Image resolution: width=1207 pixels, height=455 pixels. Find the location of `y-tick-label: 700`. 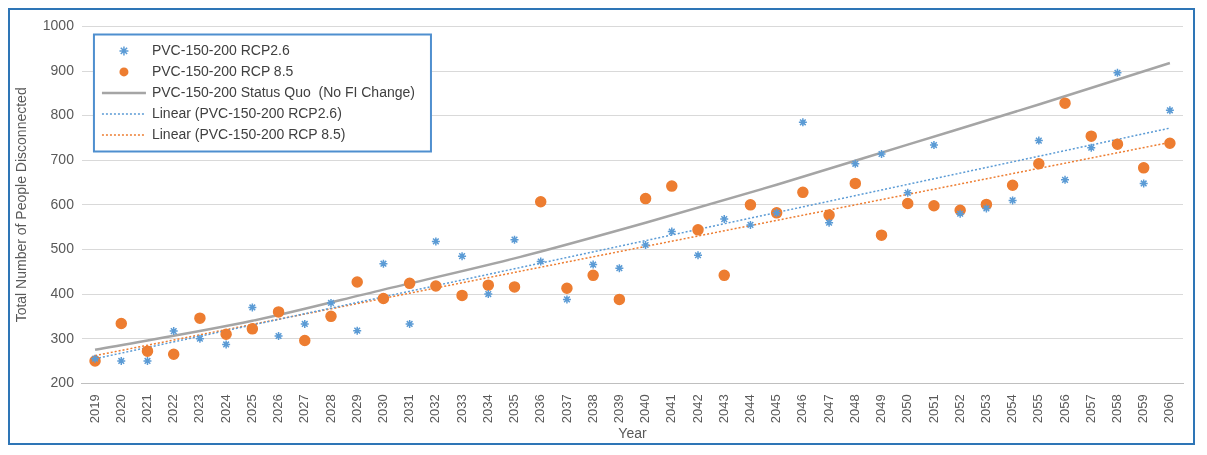

y-tick-label: 700 is located at coordinates (62, 159).